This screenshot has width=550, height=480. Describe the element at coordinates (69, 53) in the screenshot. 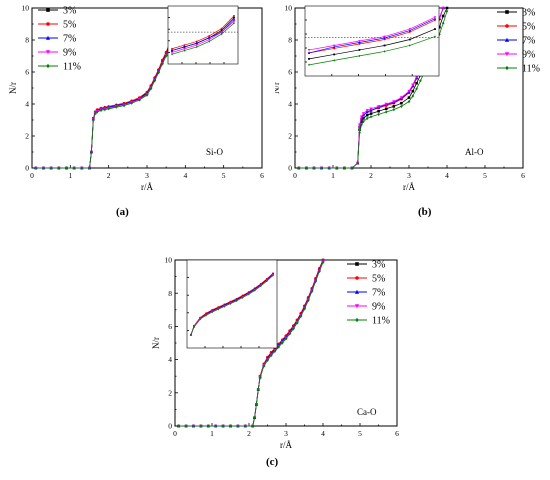

I see `legend-label: 9%` at that location.